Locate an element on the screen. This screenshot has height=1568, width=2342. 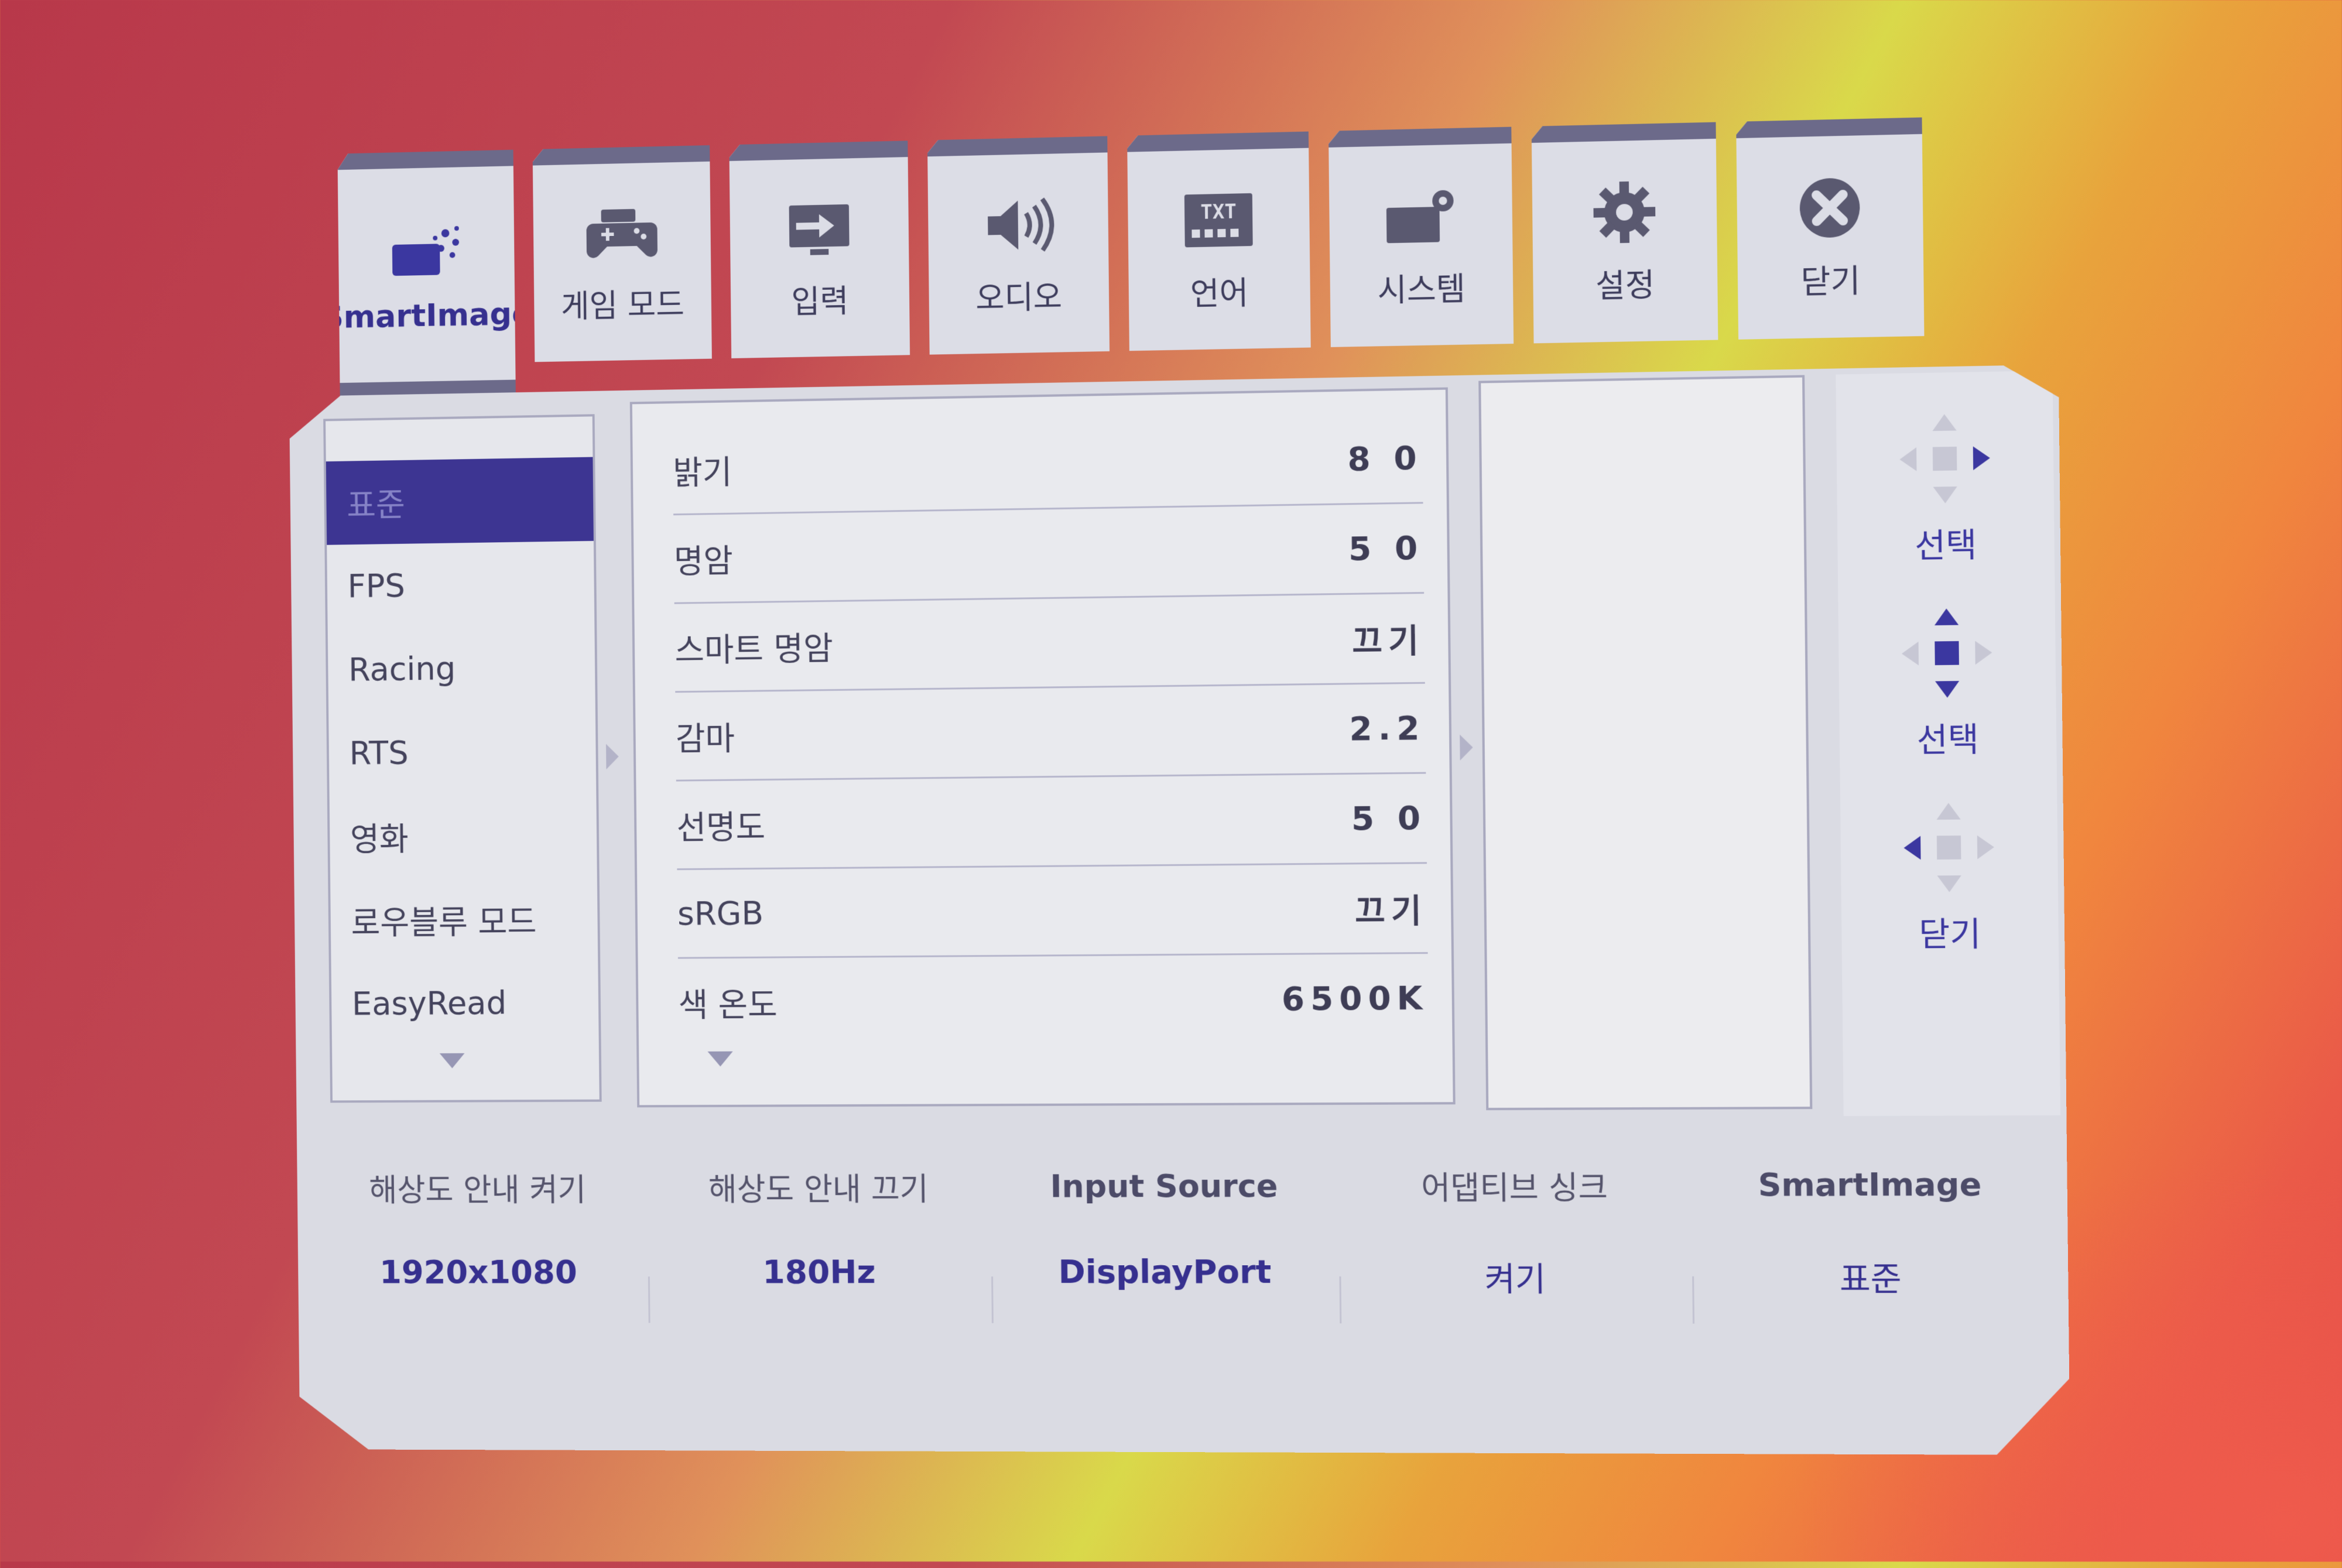
tab-audio: 오디오 is located at coordinates (1018, 245).